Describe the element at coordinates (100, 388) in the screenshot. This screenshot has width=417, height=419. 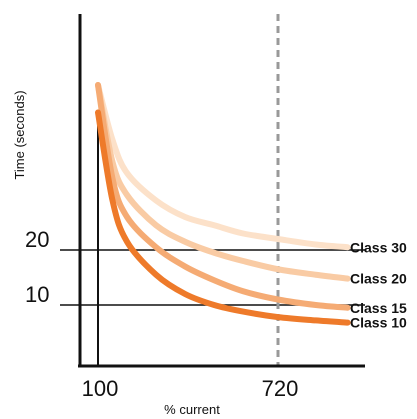
I see `x-tick-100: 100` at that location.